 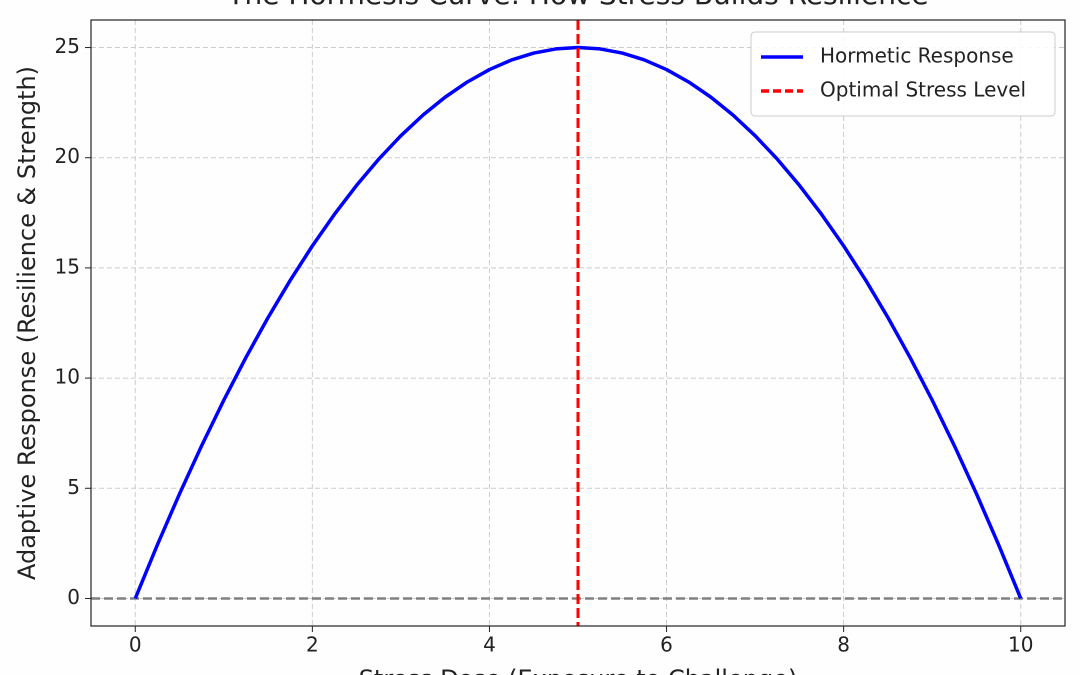 What do you see at coordinates (917, 56) in the screenshot?
I see `legend-label: Hormetic Response` at bounding box center [917, 56].